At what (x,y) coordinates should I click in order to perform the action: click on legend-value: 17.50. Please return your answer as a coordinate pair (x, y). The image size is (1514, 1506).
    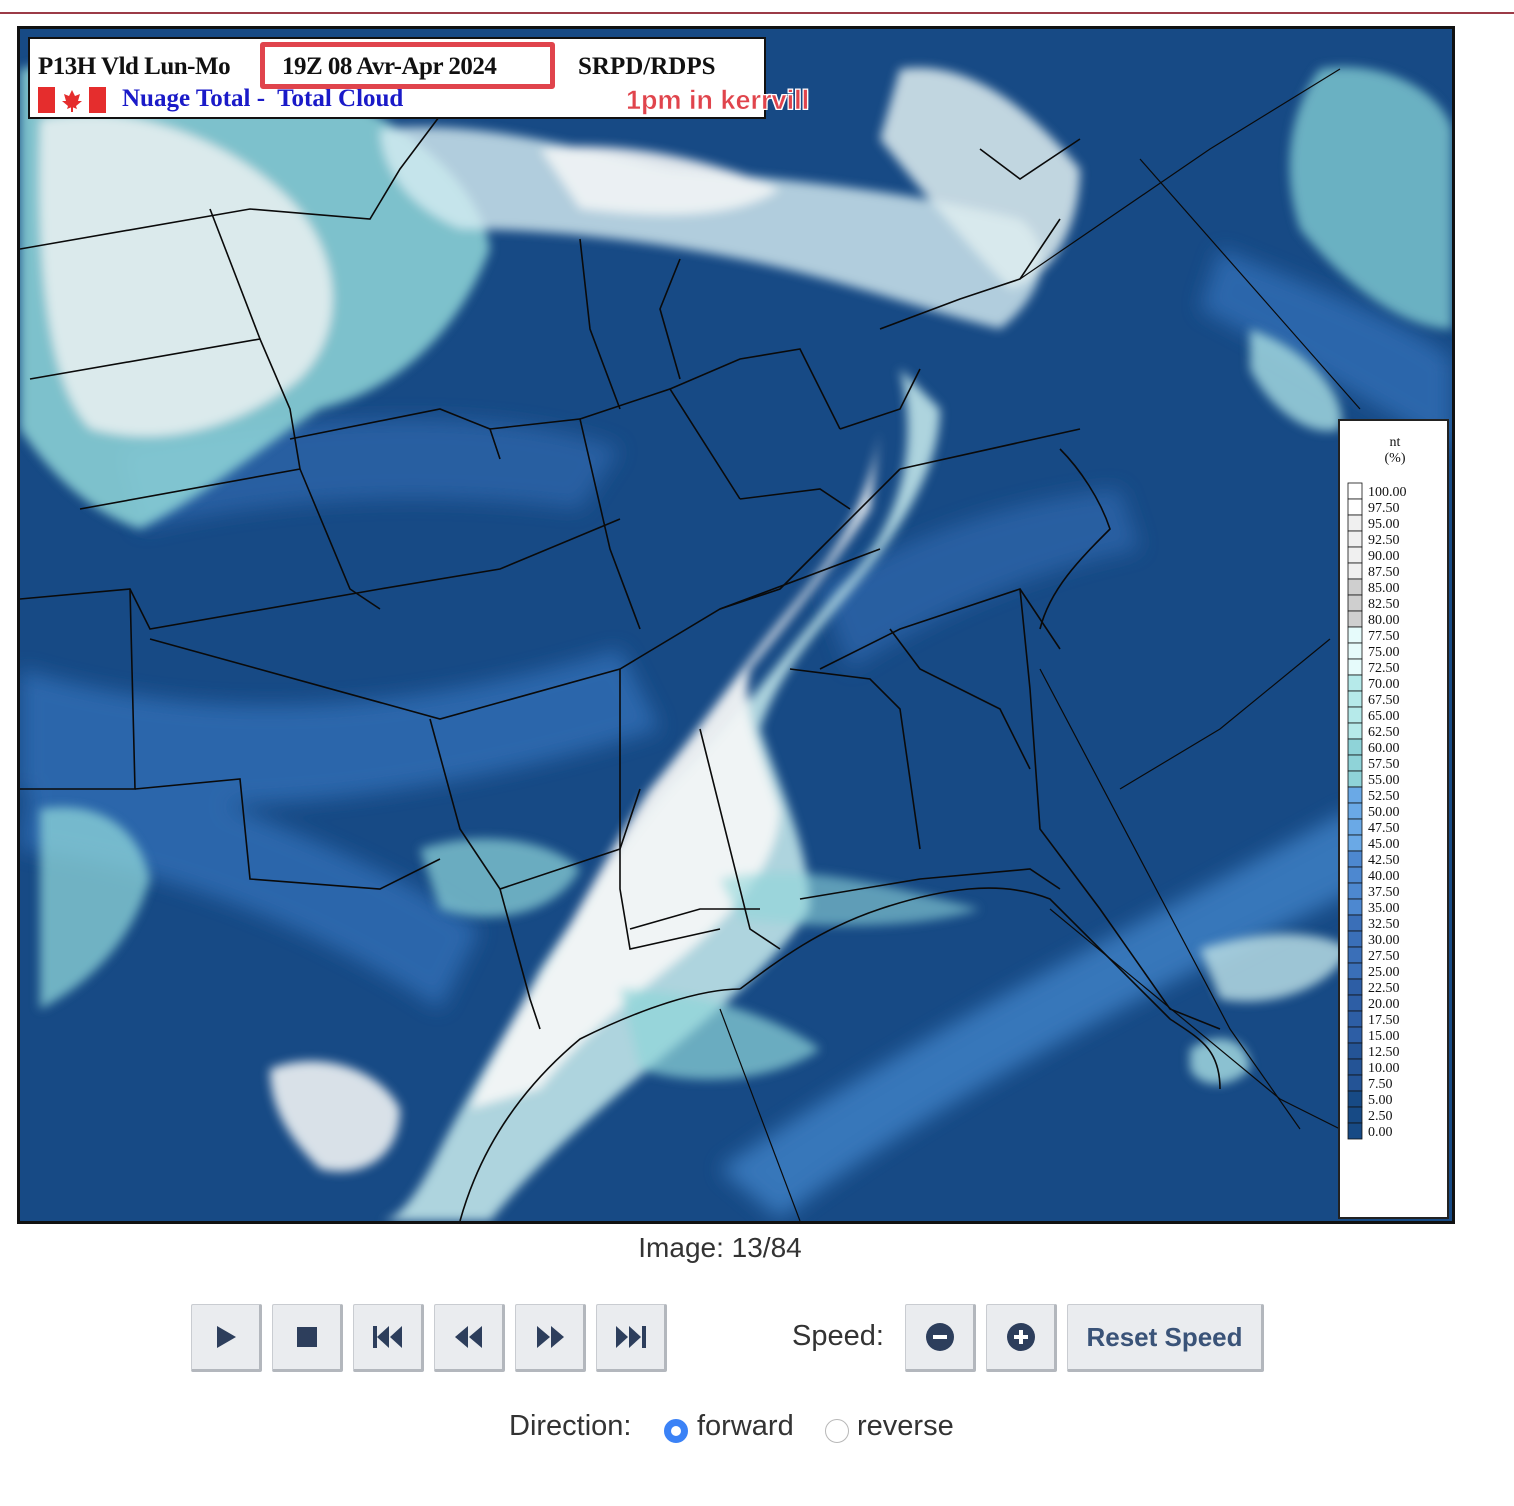
    Looking at the image, I should click on (1384, 1020).